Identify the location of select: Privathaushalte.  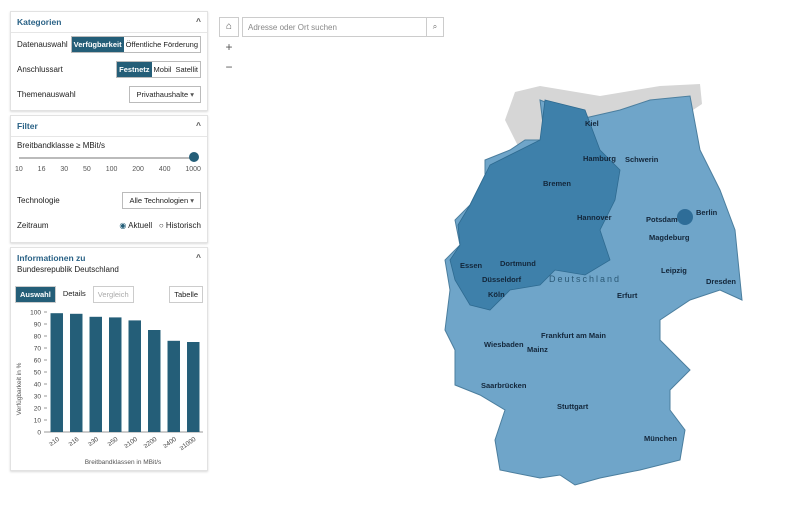
(165, 94).